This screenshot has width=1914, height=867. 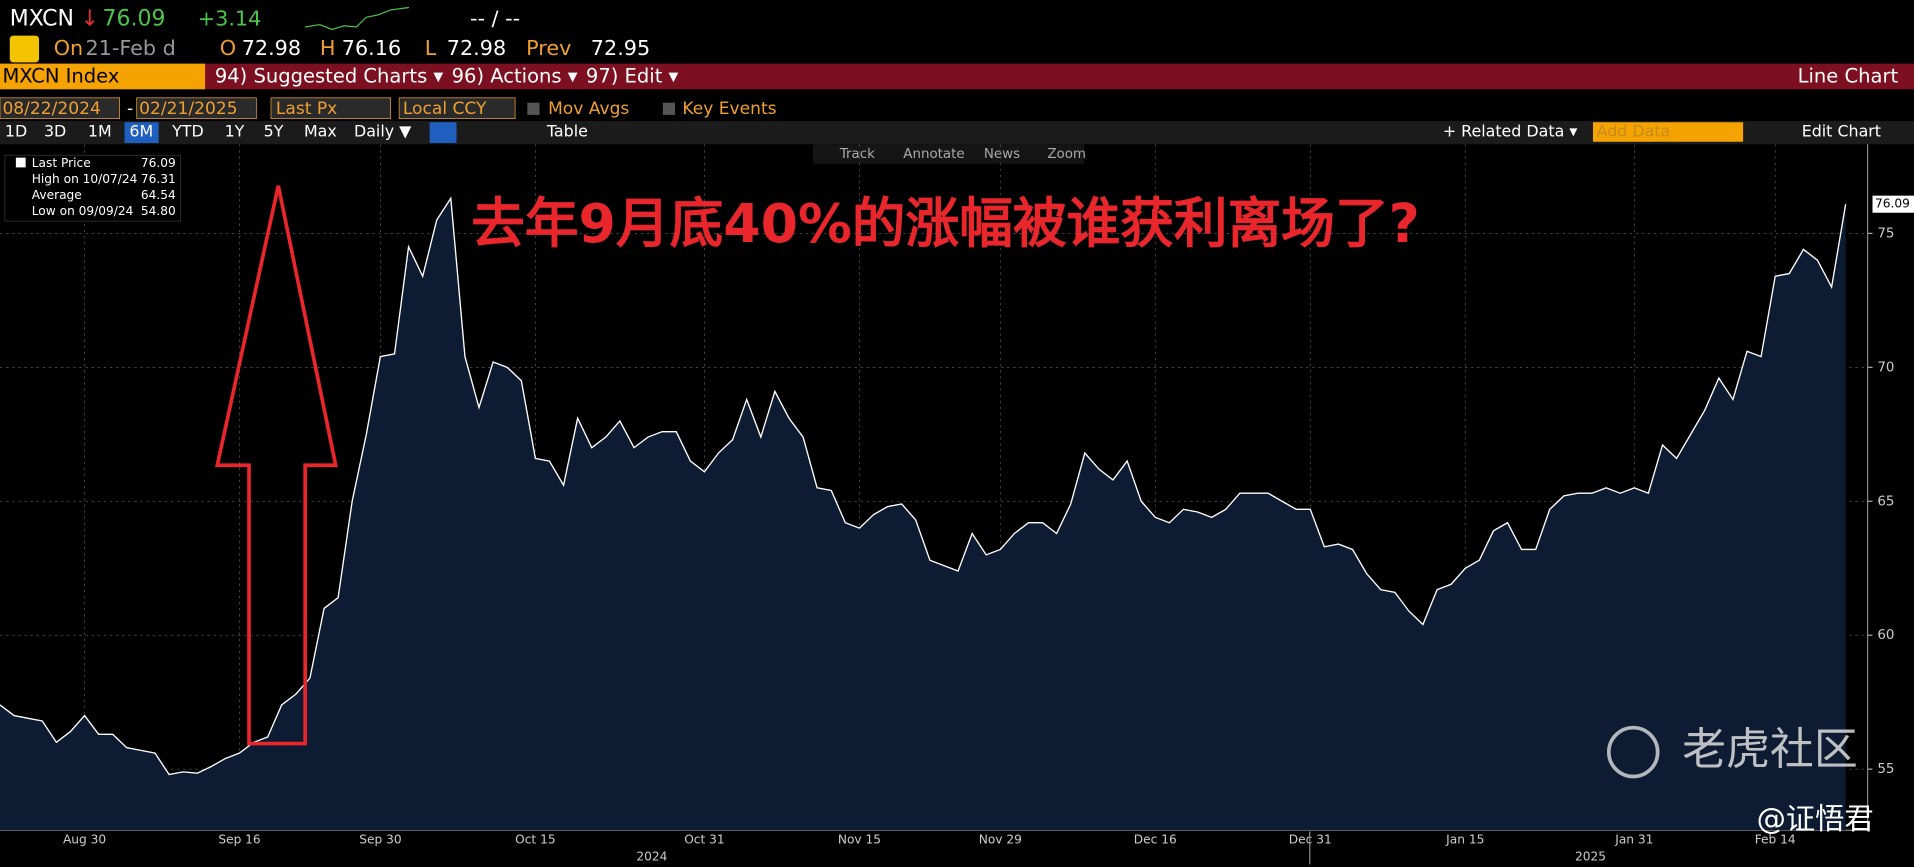 What do you see at coordinates (1770, 749) in the screenshot?
I see `watermark-brand: 老虎社区` at bounding box center [1770, 749].